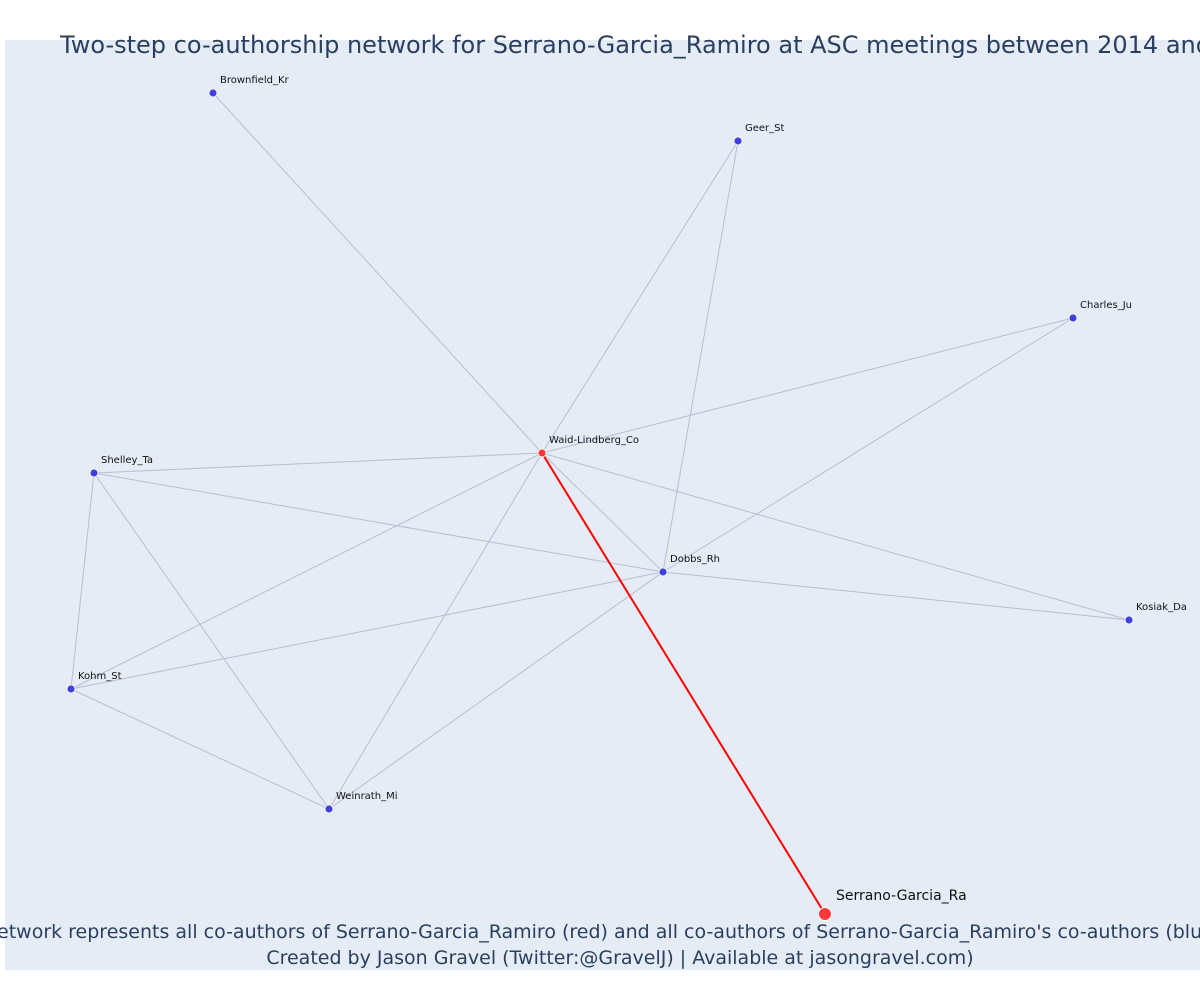 The width and height of the screenshot is (1200, 1000). What do you see at coordinates (602, 512) in the screenshot?
I see `edge-waid-lindberg-co-dobbs-rh` at bounding box center [602, 512].